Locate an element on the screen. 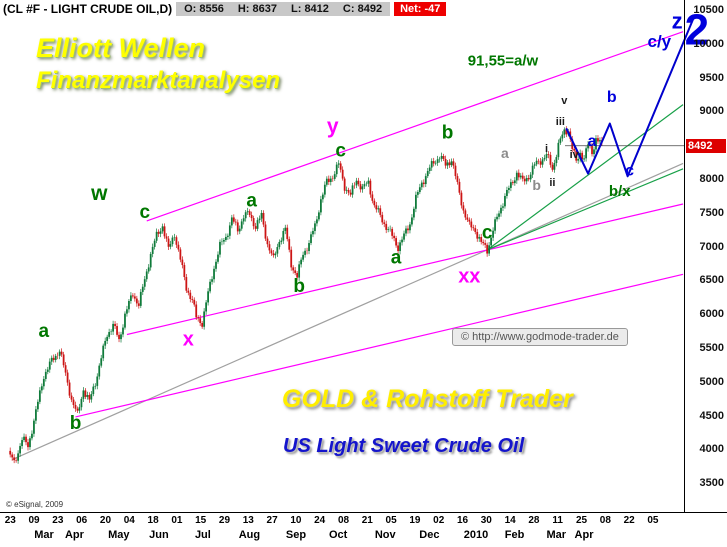 This screenshot has width=727, height=547. instrument-watermark: US Light Sweet Crude Oil is located at coordinates (404, 446).